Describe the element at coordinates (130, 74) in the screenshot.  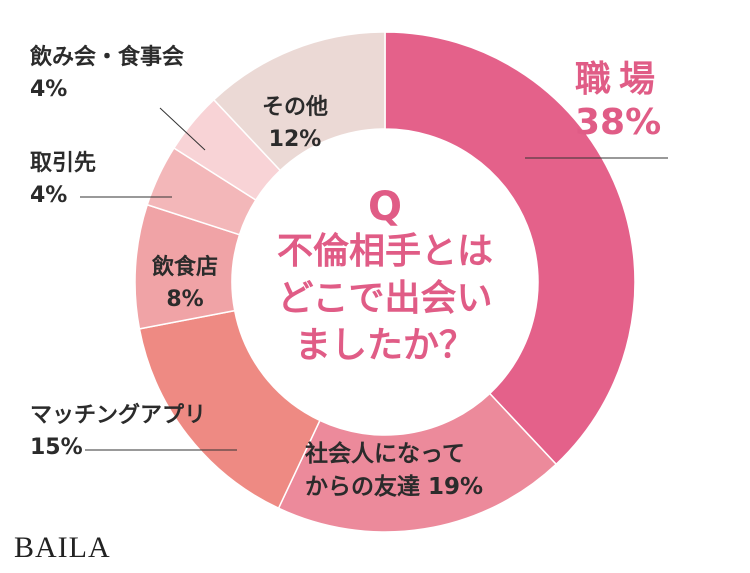
I see `segment-label: 飲み会・食事会 4%` at that location.